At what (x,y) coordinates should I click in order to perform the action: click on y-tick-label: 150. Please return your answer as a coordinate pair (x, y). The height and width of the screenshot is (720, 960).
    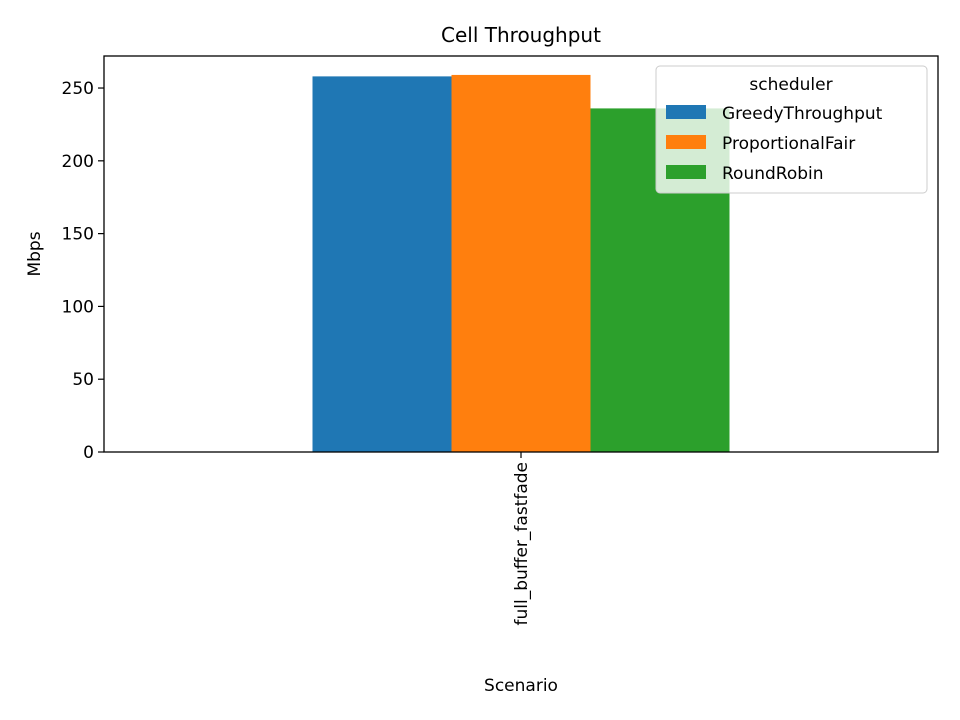
    Looking at the image, I should click on (78, 235).